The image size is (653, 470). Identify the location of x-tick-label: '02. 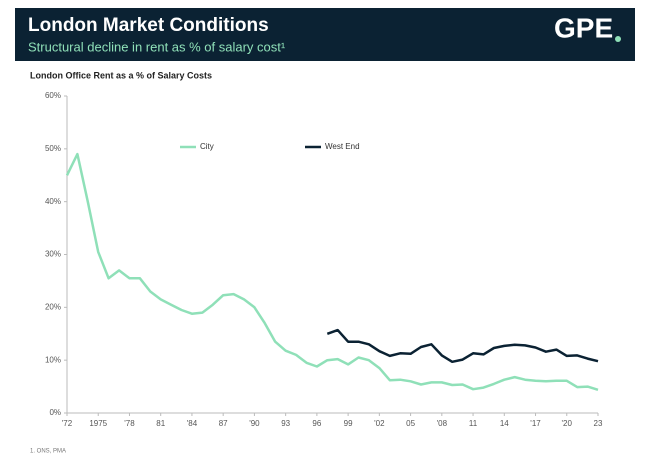
(379, 423).